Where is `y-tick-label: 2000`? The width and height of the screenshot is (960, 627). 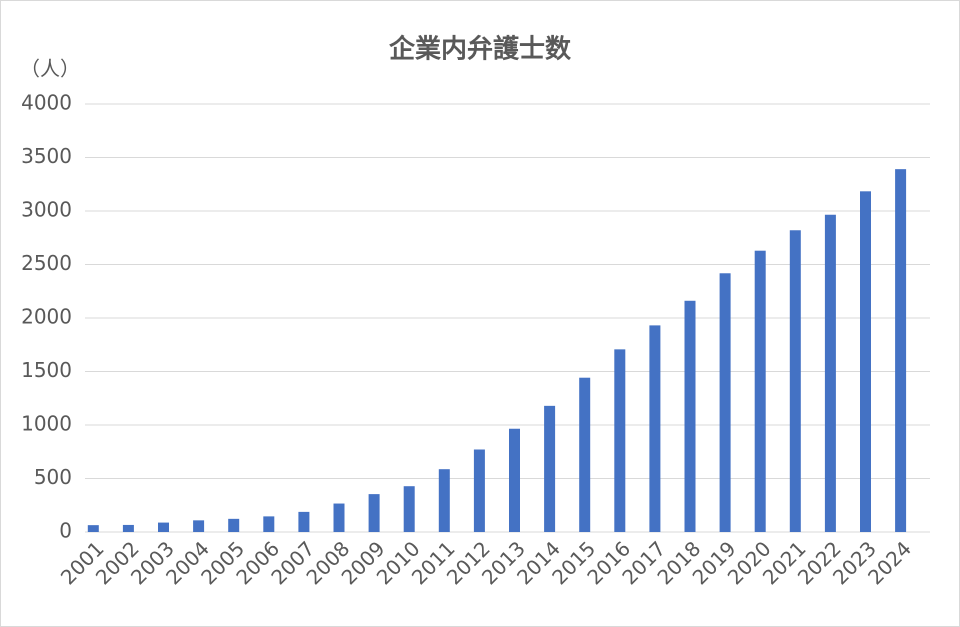 y-tick-label: 2000 is located at coordinates (46, 317).